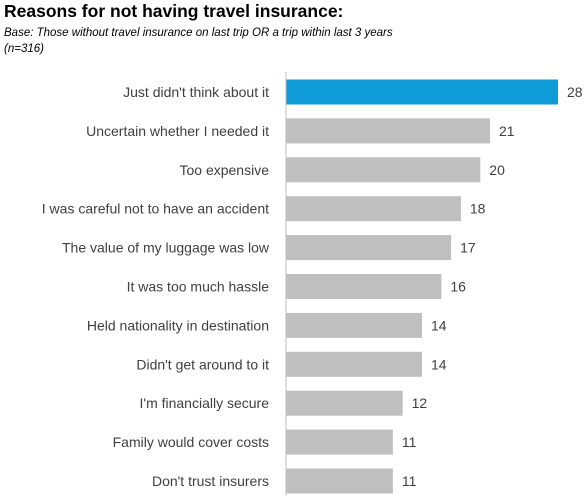  What do you see at coordinates (458, 287) in the screenshot?
I see `value-label: 16` at bounding box center [458, 287].